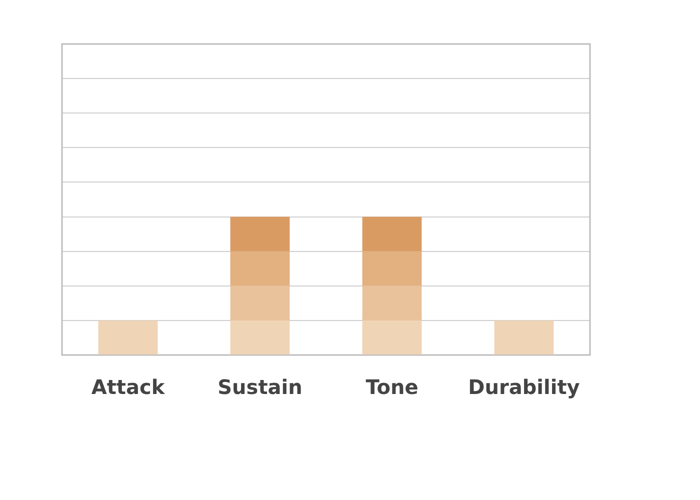 The height and width of the screenshot is (500, 700). Describe the element at coordinates (128, 387) in the screenshot. I see `x-tick-label: Attack` at that location.